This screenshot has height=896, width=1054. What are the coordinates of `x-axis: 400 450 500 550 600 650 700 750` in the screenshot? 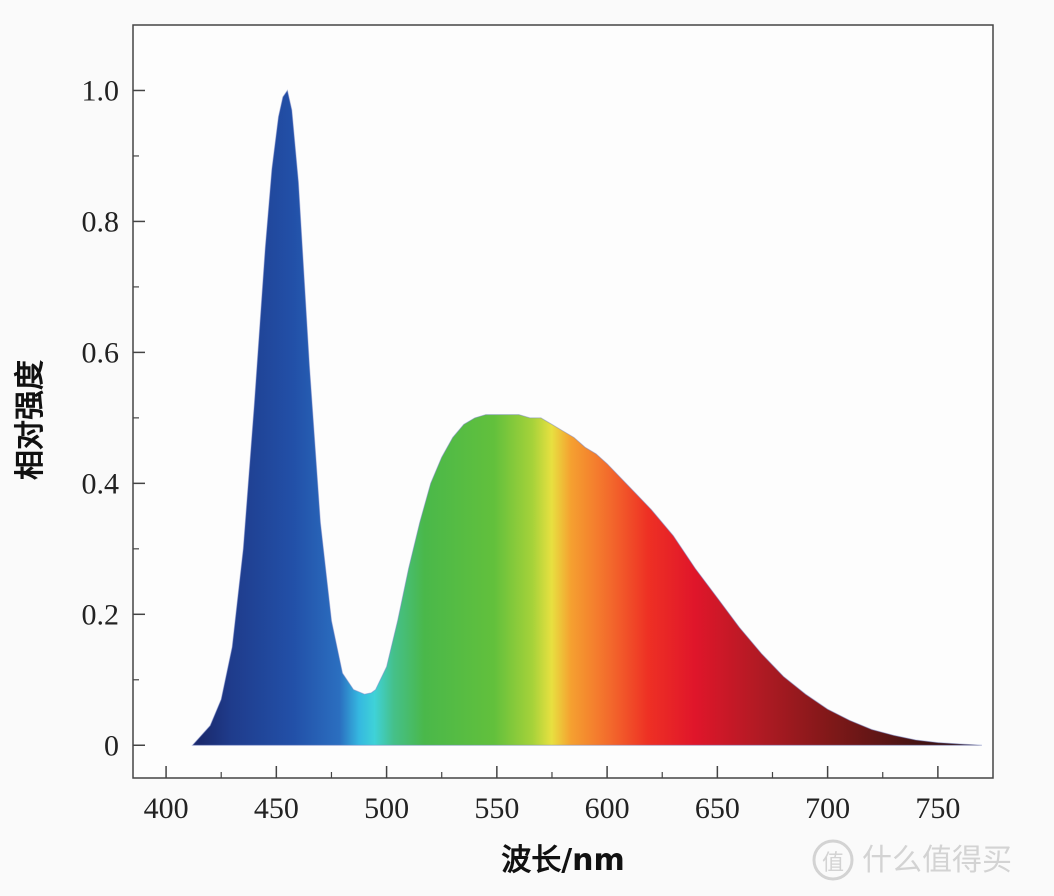 It's located at (552, 795).